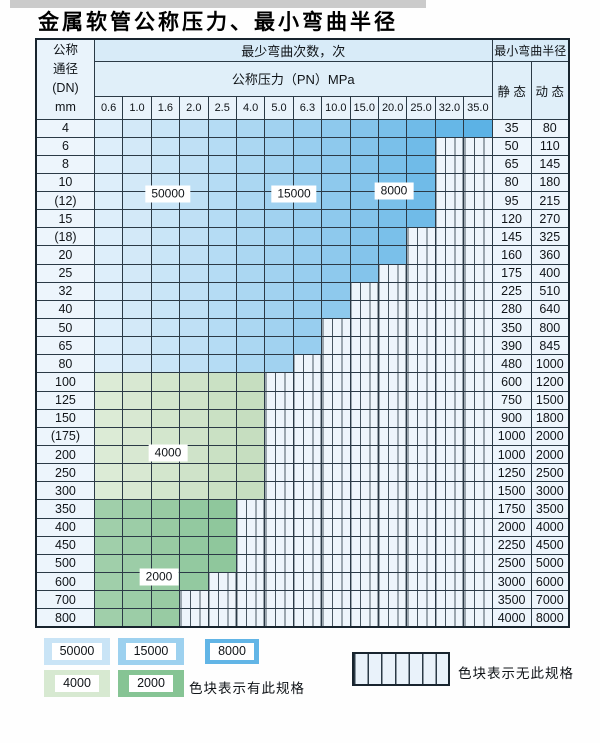 The width and height of the screenshot is (600, 743). What do you see at coordinates (218, 4) in the screenshot?
I see `scan-artifact-bar` at bounding box center [218, 4].